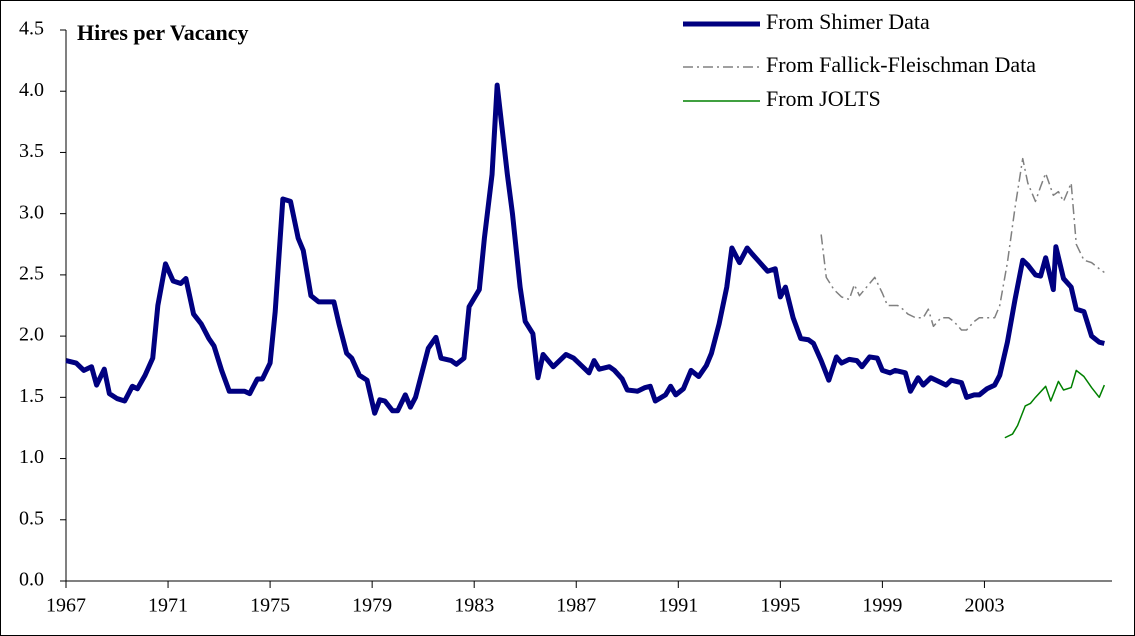 The image size is (1135, 636). I want to click on y-tick-label: 0.0, so click(31, 580).